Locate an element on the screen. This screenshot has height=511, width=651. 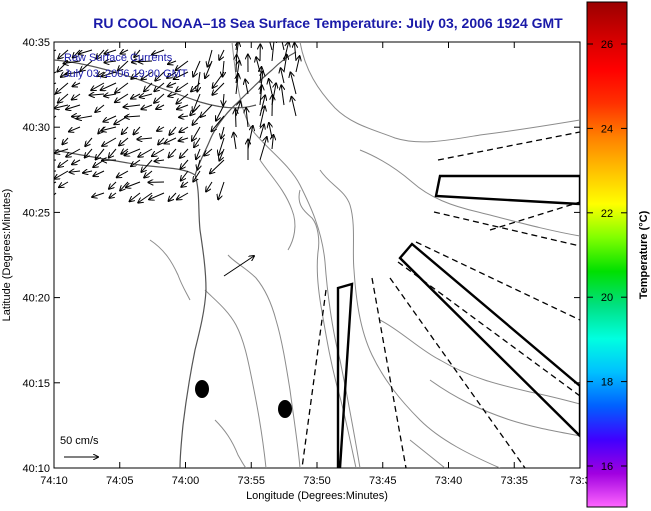
annotation-line-2: July 03, 2006 19:00 GMT is located at coordinates (126, 74).